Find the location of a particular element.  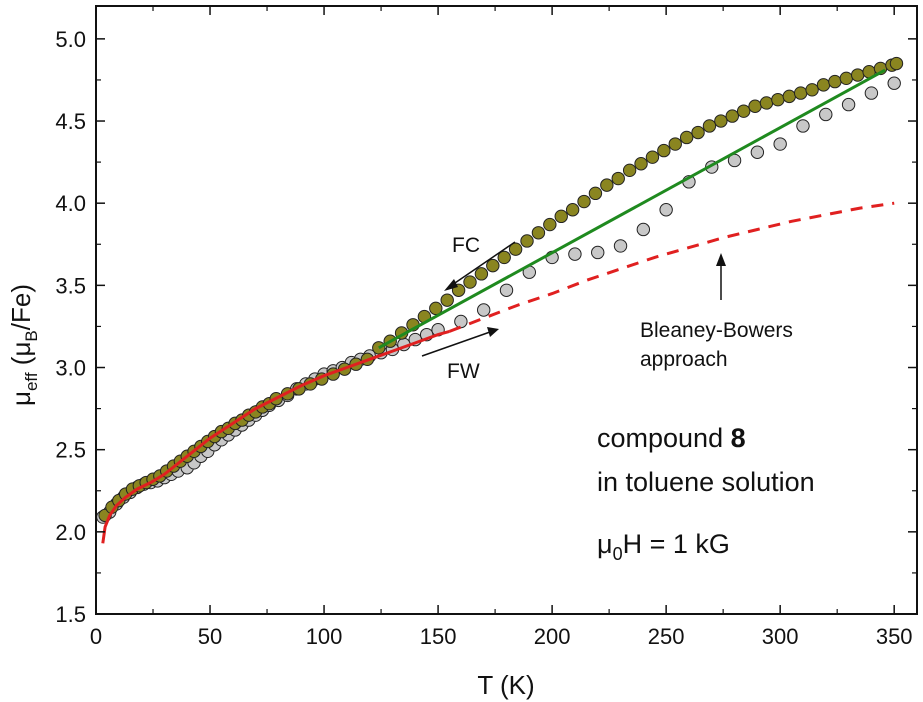

y-tick-label: 4.5 is located at coordinates (70, 121).